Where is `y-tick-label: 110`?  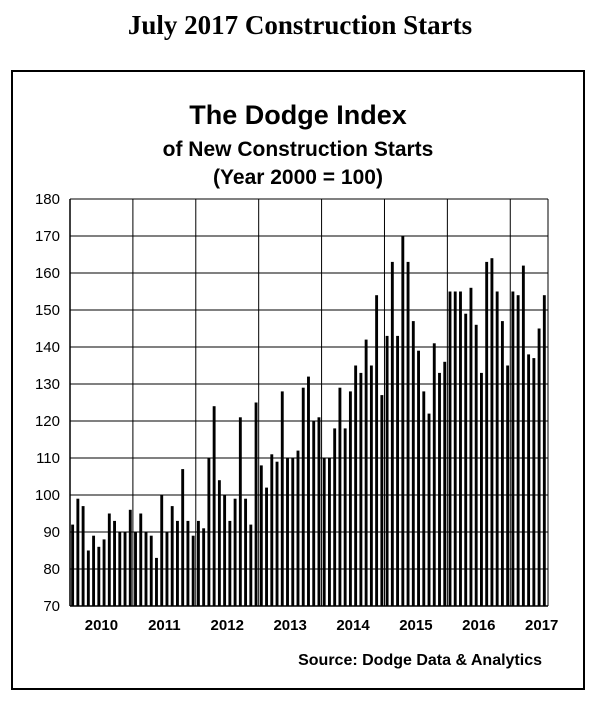 y-tick-label: 110 is located at coordinates (48, 458).